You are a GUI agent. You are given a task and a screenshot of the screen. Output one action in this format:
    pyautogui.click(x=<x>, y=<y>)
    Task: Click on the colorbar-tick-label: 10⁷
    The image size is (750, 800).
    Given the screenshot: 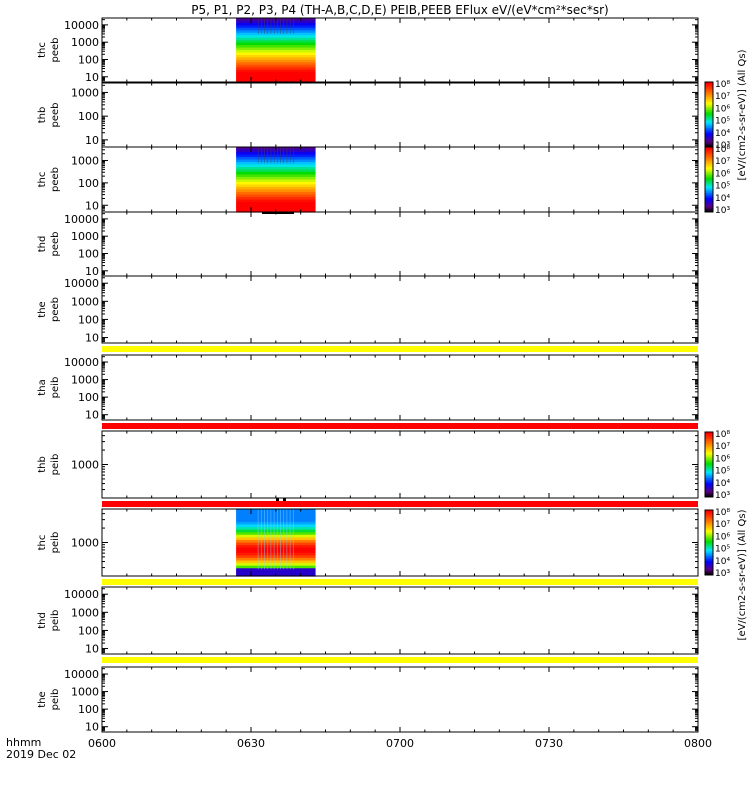 What is the action you would take?
    pyautogui.click(x=722, y=447)
    